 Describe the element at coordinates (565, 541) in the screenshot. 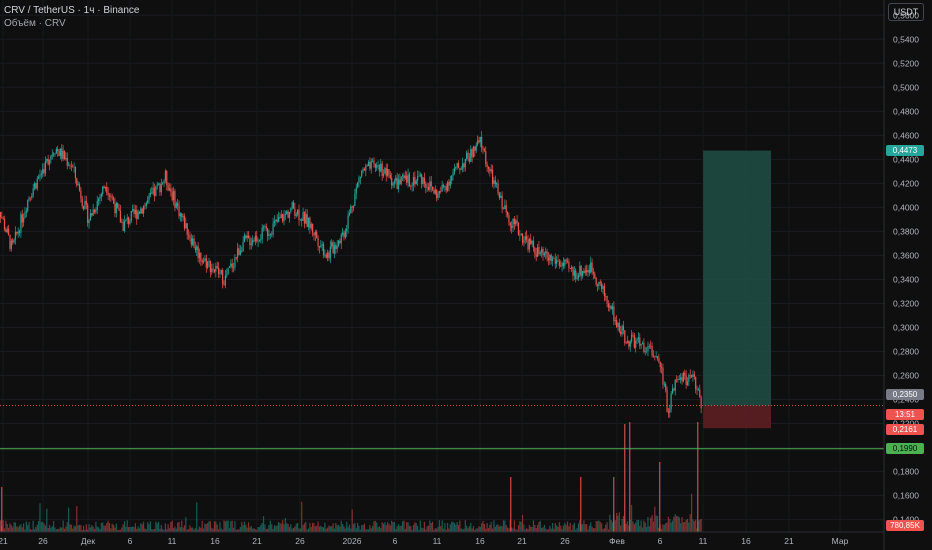

I see `time-tick-label: 26` at that location.